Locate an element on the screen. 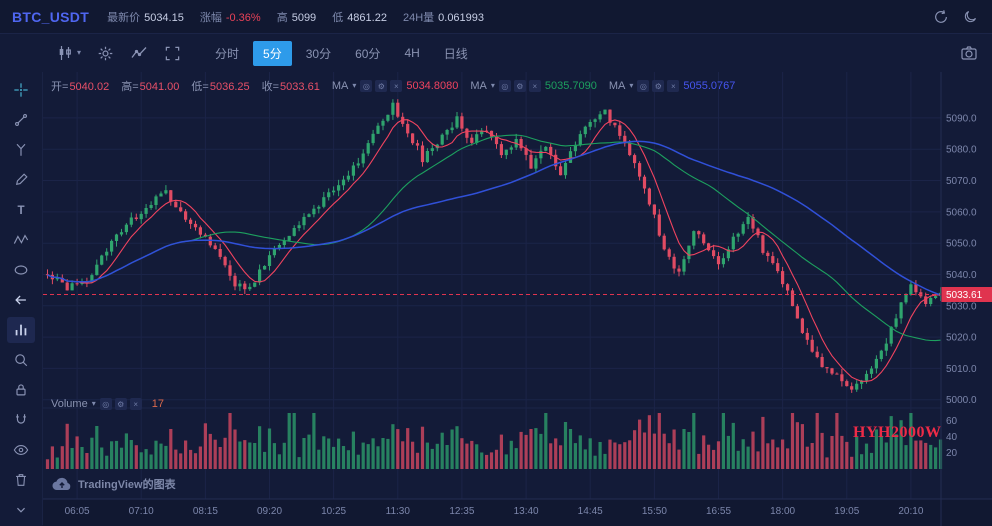  ma-legend-slow: MA▾ ◎⚙× 5055.0767 is located at coordinates (672, 86).